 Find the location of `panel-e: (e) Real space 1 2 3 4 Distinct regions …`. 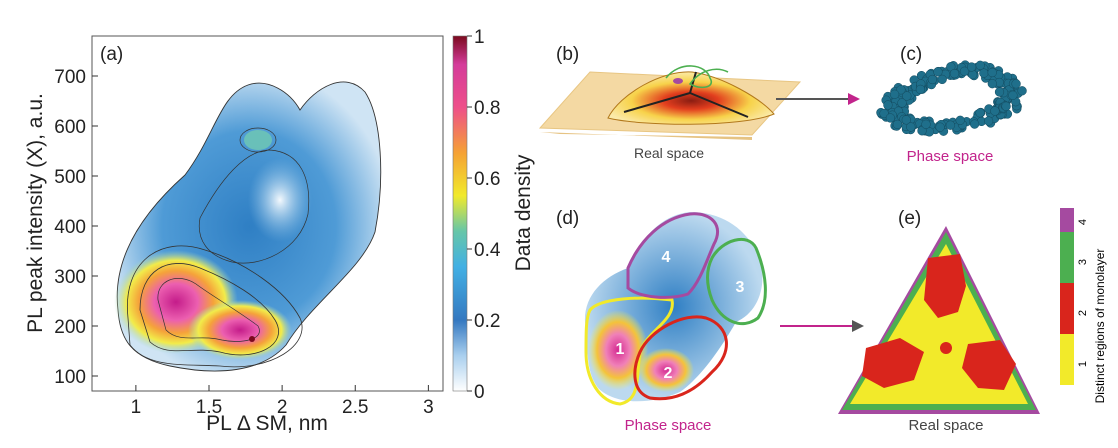

panel-e: (e) Real space 1 2 3 4 Distinct regions … is located at coordinates (972, 321).